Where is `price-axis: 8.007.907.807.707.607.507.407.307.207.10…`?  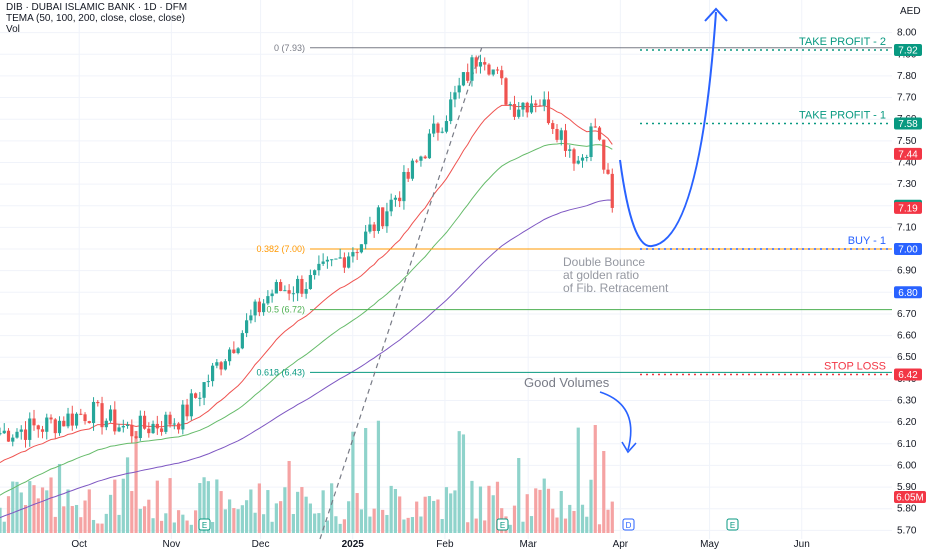
price-axis: 8.007.907.807.707.607.507.407.307.207.10… is located at coordinates (912, 275).